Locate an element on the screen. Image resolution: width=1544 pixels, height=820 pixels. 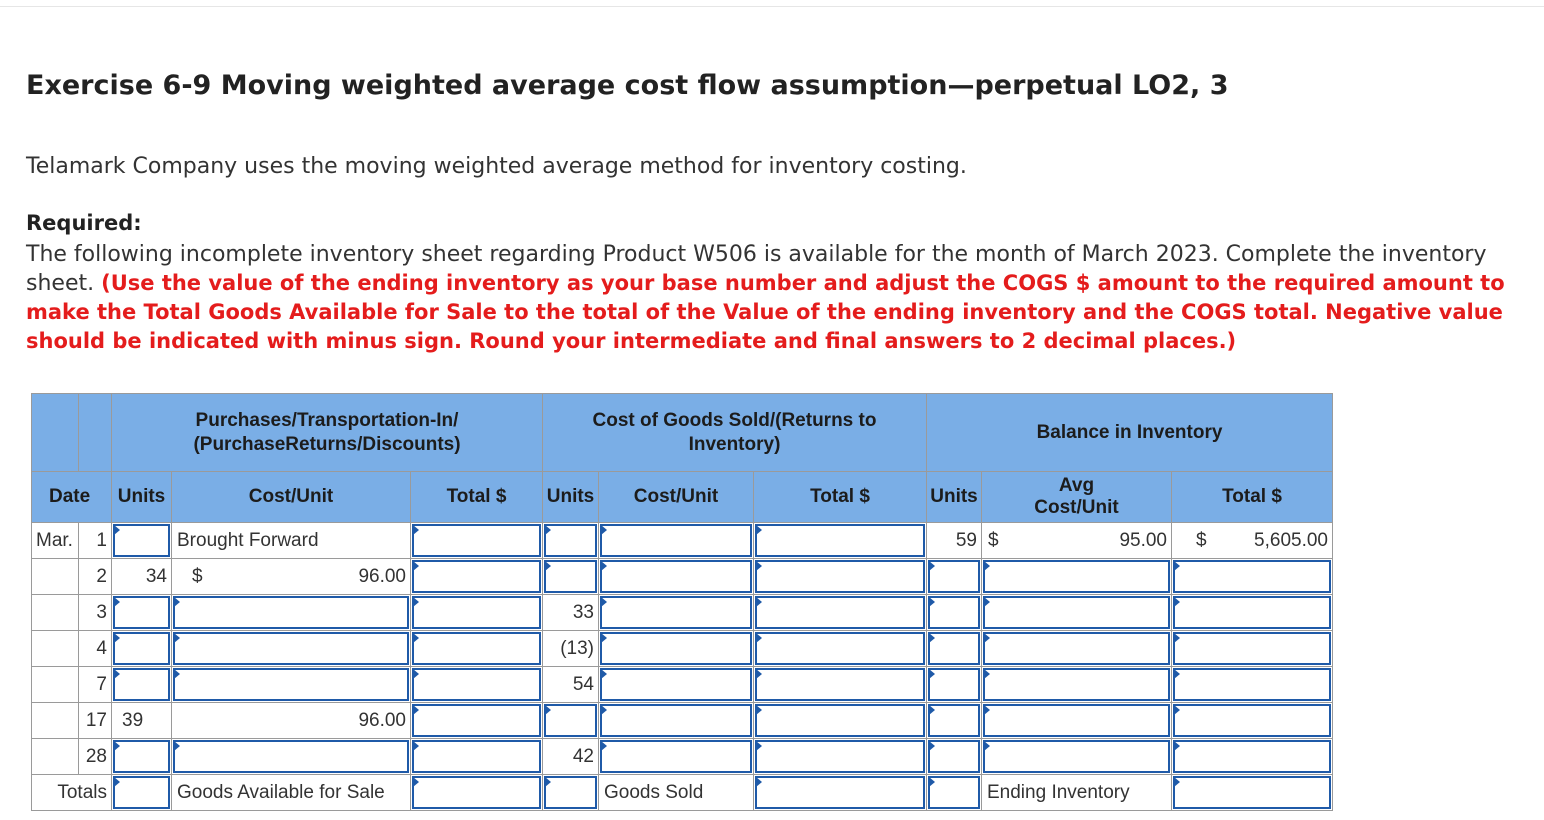
header-balance-avg-cost: Avg Cost/Unit is located at coordinates (1076, 497).